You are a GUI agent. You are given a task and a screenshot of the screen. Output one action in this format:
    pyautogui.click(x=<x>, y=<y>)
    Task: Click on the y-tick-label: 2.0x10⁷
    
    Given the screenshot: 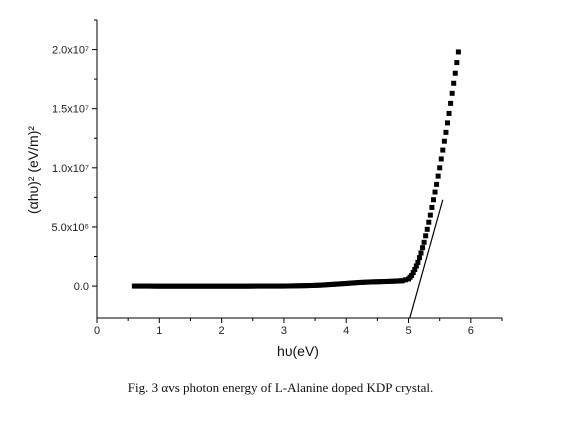 What is the action you would take?
    pyautogui.click(x=70, y=51)
    